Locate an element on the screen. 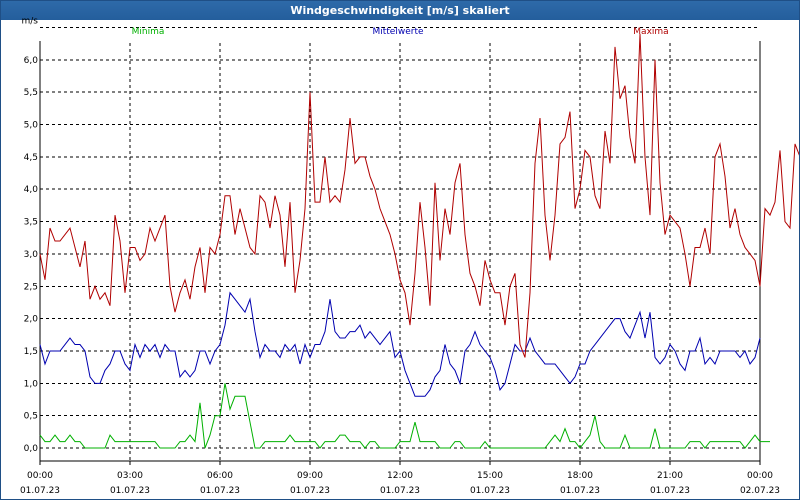 Image resolution: width=800 pixels, height=500 pixels. y-tick-label: 2,0 is located at coordinates (31, 320).